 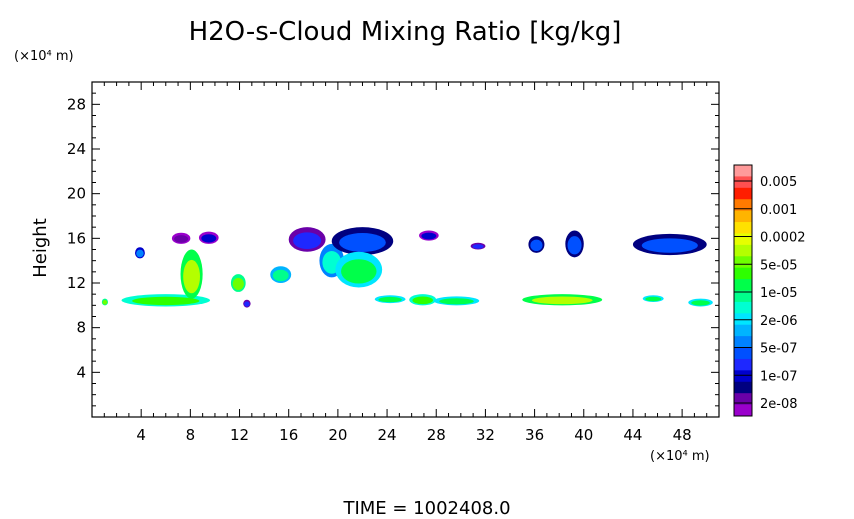 I want to click on y-tick-label: 8, so click(x=81, y=328).